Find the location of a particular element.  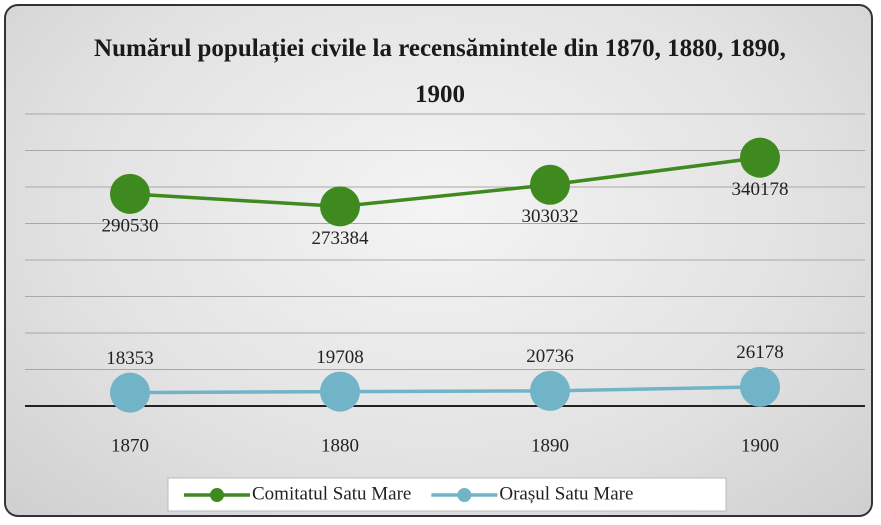

x-tick-label: 1900 is located at coordinates (760, 445).